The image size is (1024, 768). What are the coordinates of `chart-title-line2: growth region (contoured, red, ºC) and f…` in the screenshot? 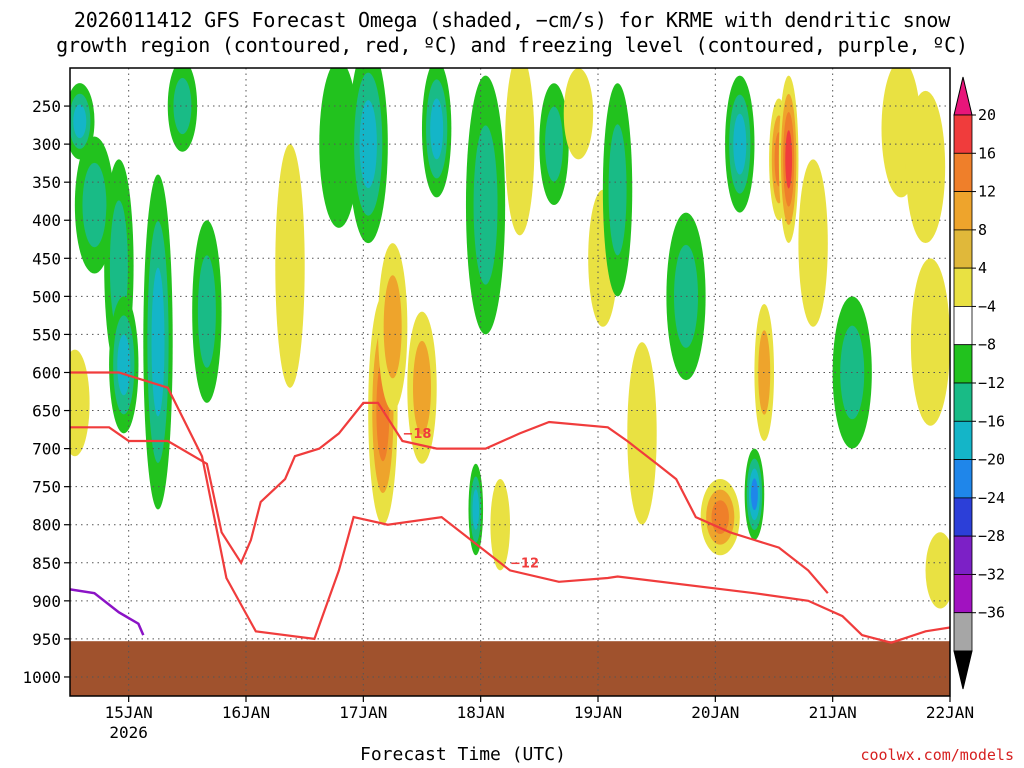 It's located at (512, 45).